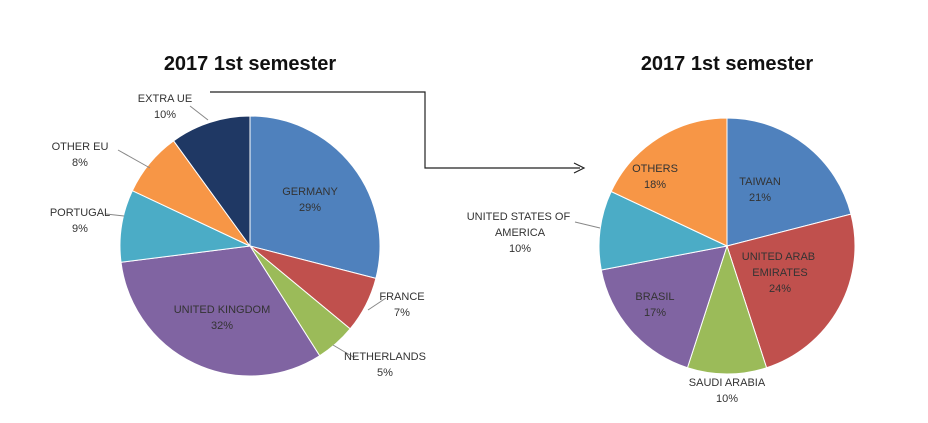  I want to click on slice-value-label: 7%, so click(402, 313).